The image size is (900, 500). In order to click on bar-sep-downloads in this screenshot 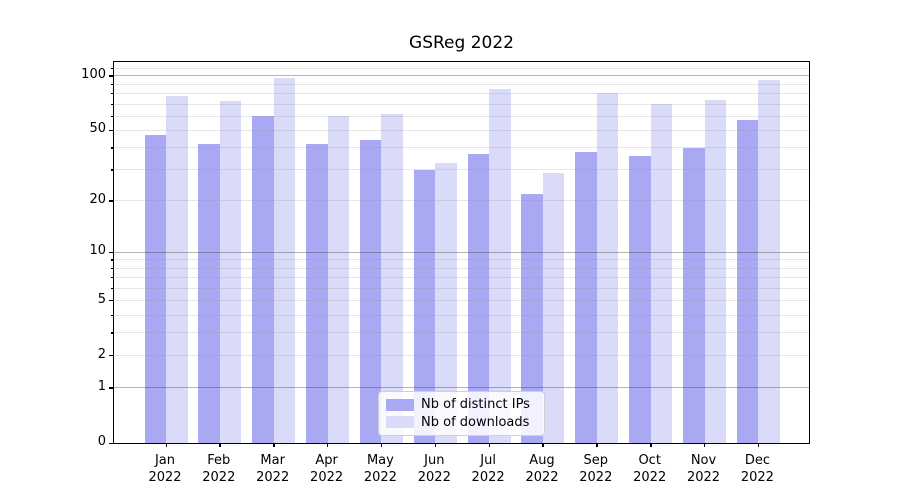, I will do `click(607, 267)`.